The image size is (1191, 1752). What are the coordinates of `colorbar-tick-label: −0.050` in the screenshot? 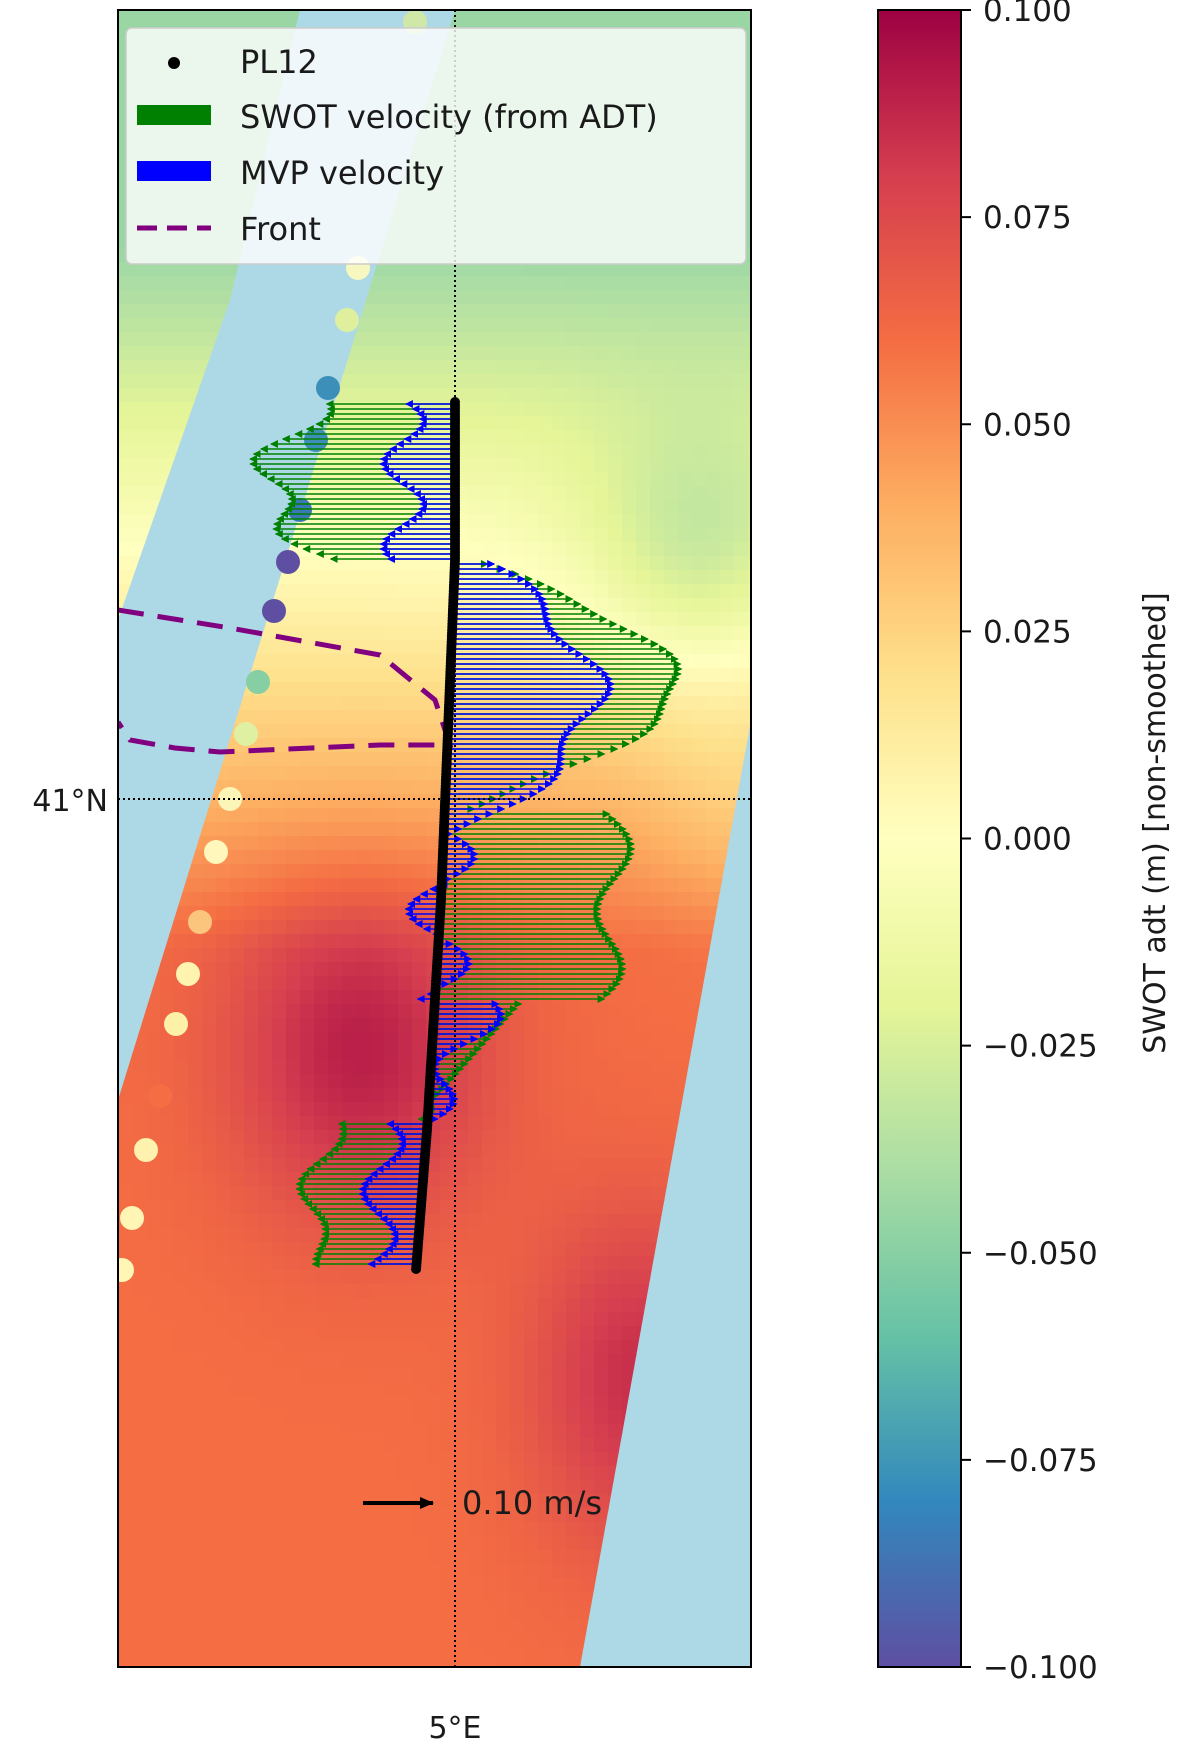 It's located at (1040, 1254).